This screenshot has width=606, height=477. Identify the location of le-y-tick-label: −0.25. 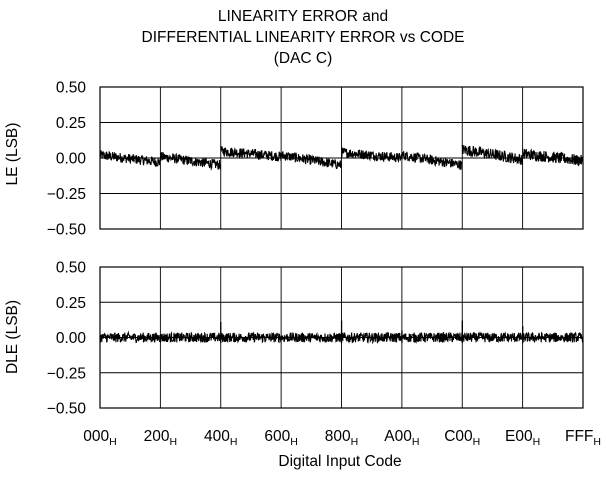
(66, 194).